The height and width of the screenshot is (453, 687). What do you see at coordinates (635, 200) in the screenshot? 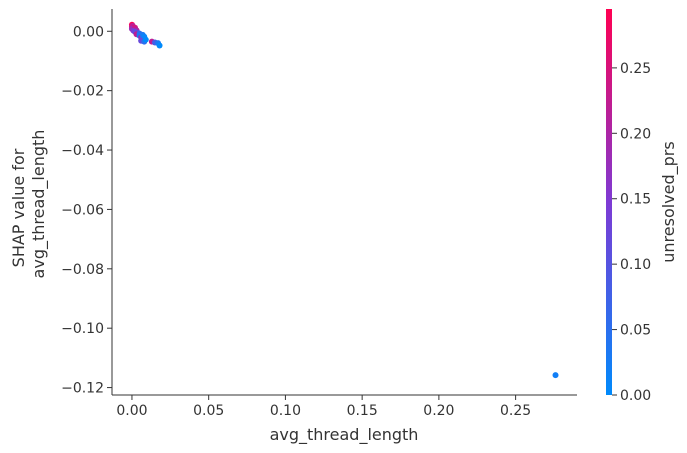
I see `colorbar-tick-label: 0.15` at bounding box center [635, 200].